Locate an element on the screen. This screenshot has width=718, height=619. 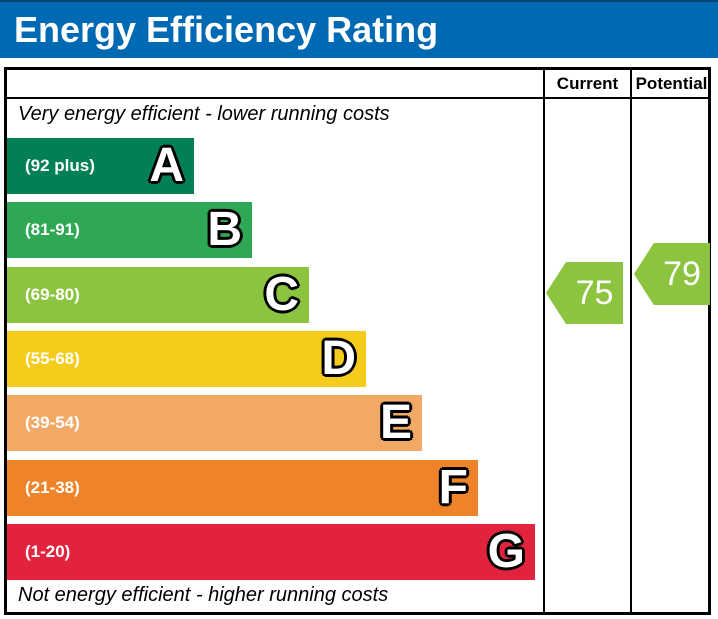
band-c-range-label: (69-80) is located at coordinates (52, 294).